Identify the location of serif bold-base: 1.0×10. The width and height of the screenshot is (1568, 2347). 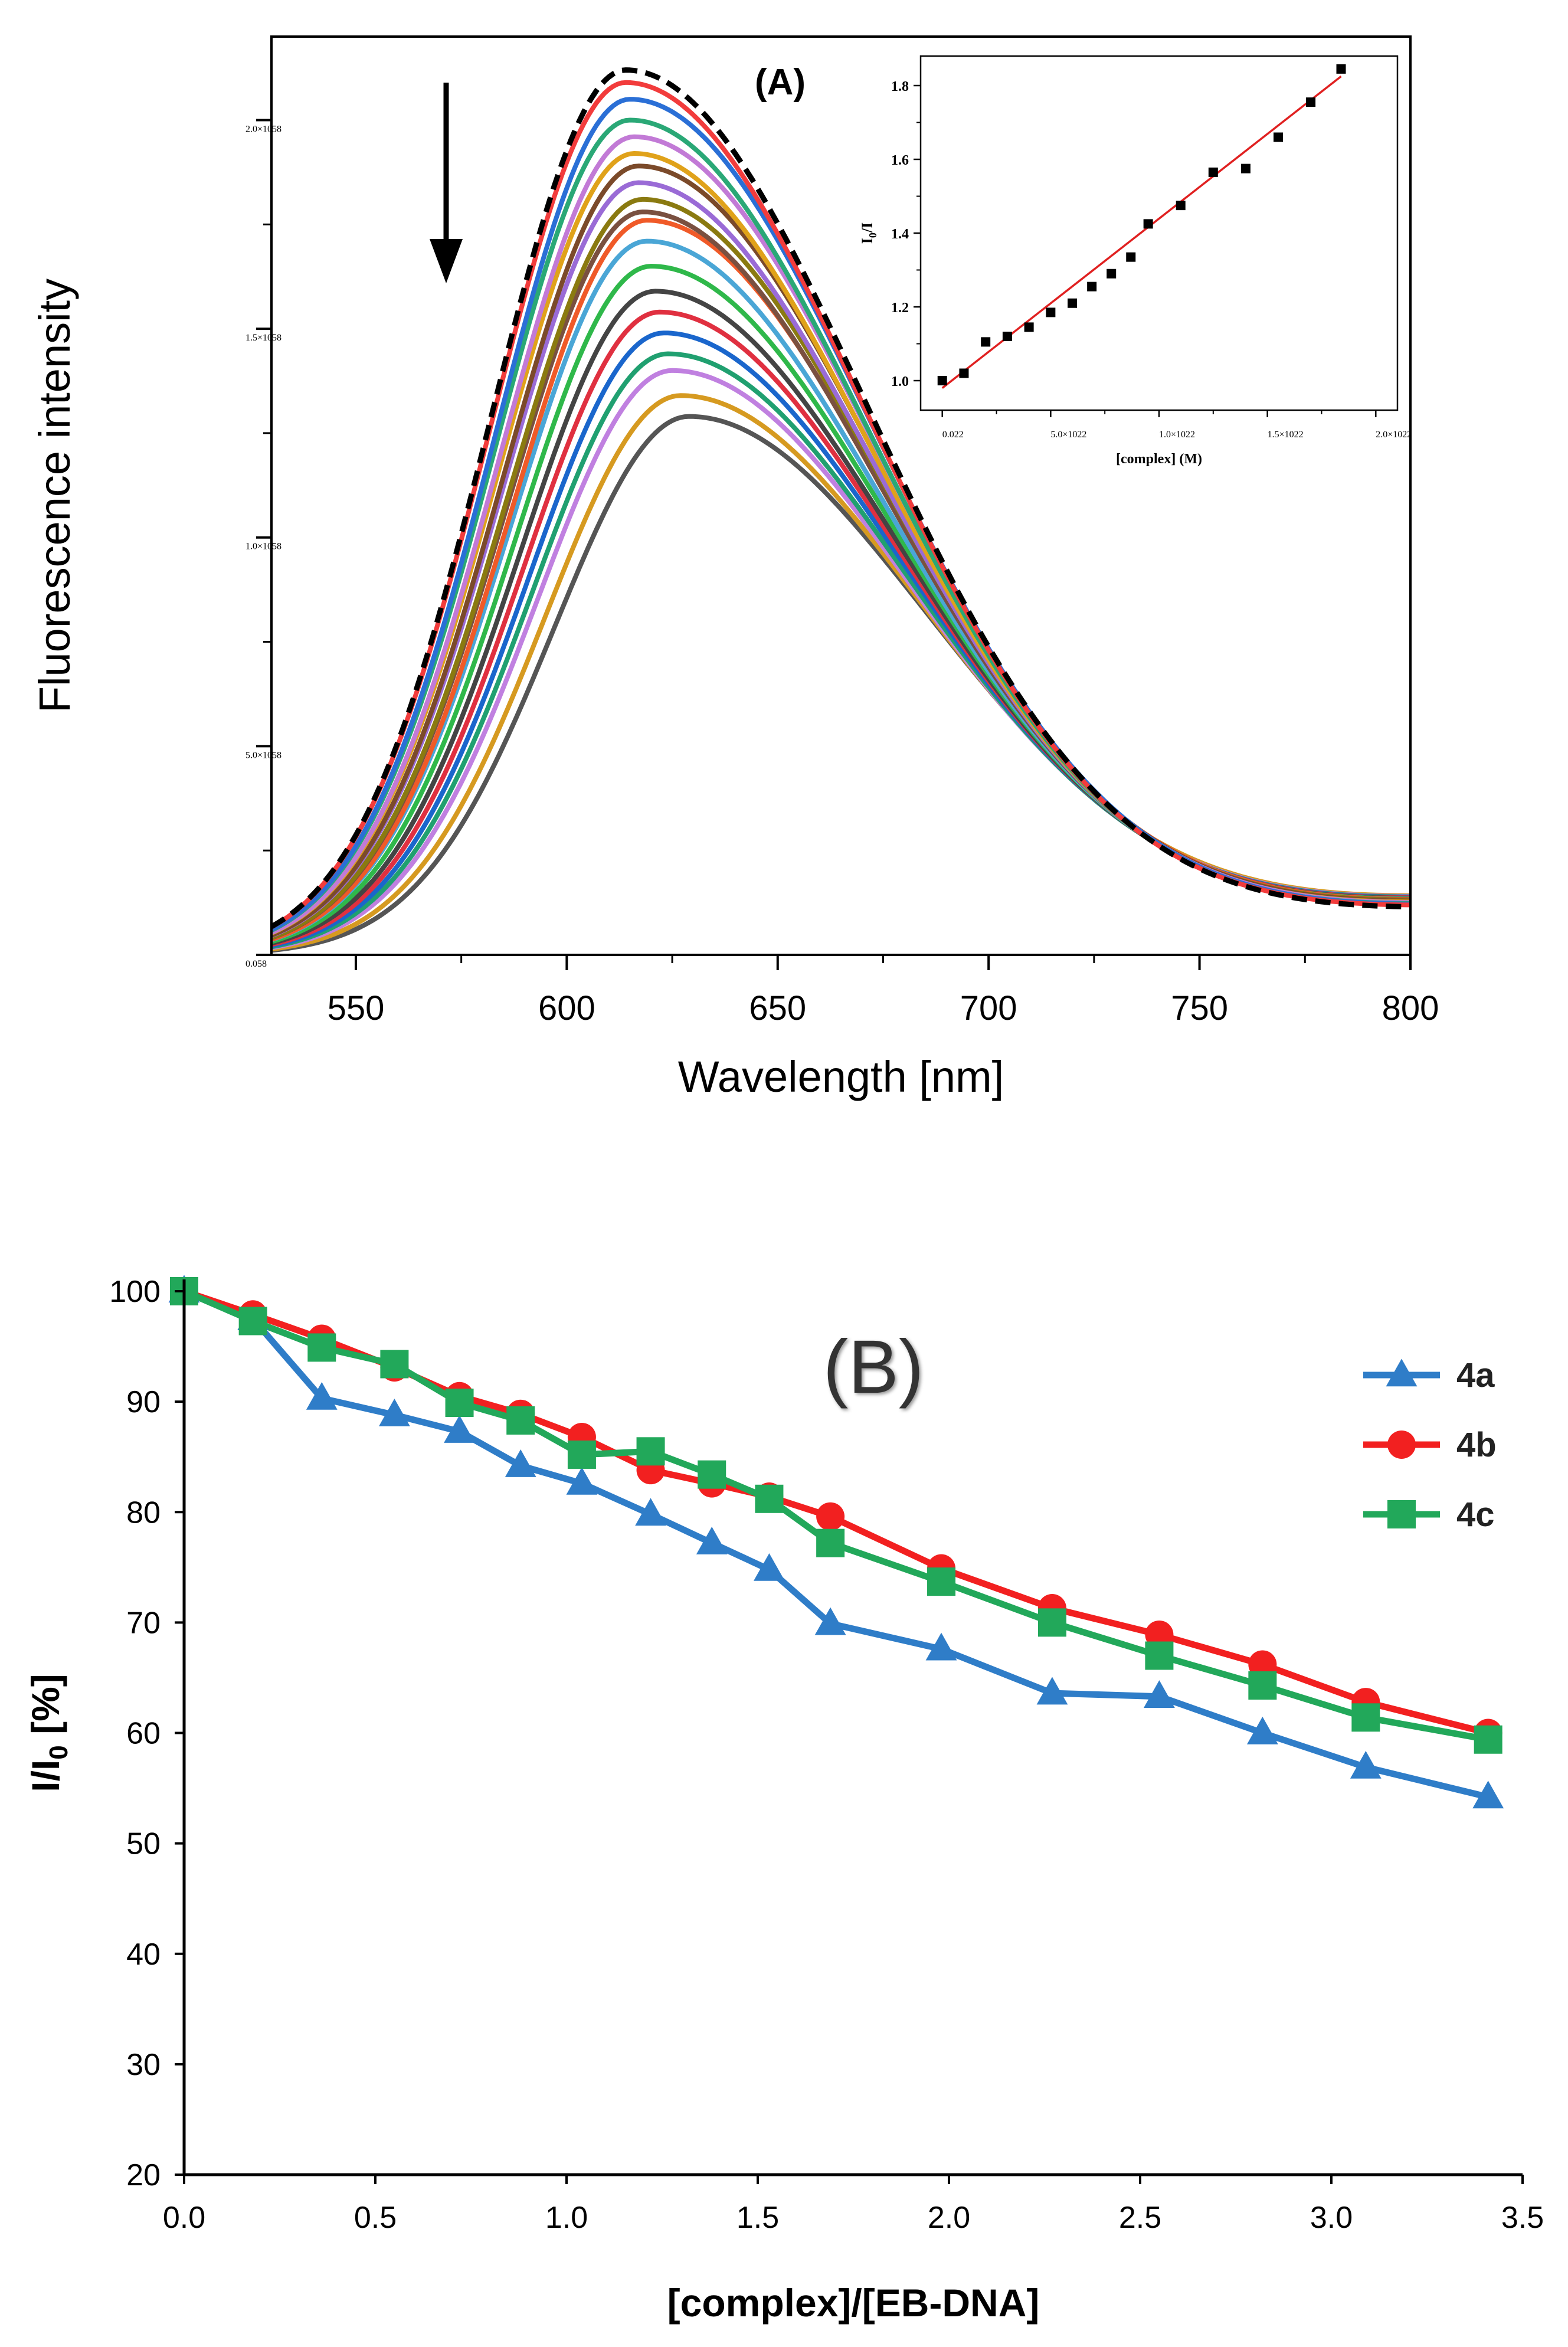
(1172, 435).